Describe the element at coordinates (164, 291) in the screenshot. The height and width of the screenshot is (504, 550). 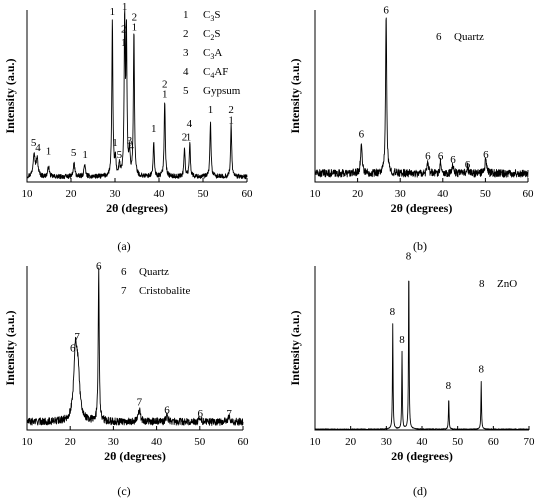
I see `legend-label: Cristobalite` at that location.